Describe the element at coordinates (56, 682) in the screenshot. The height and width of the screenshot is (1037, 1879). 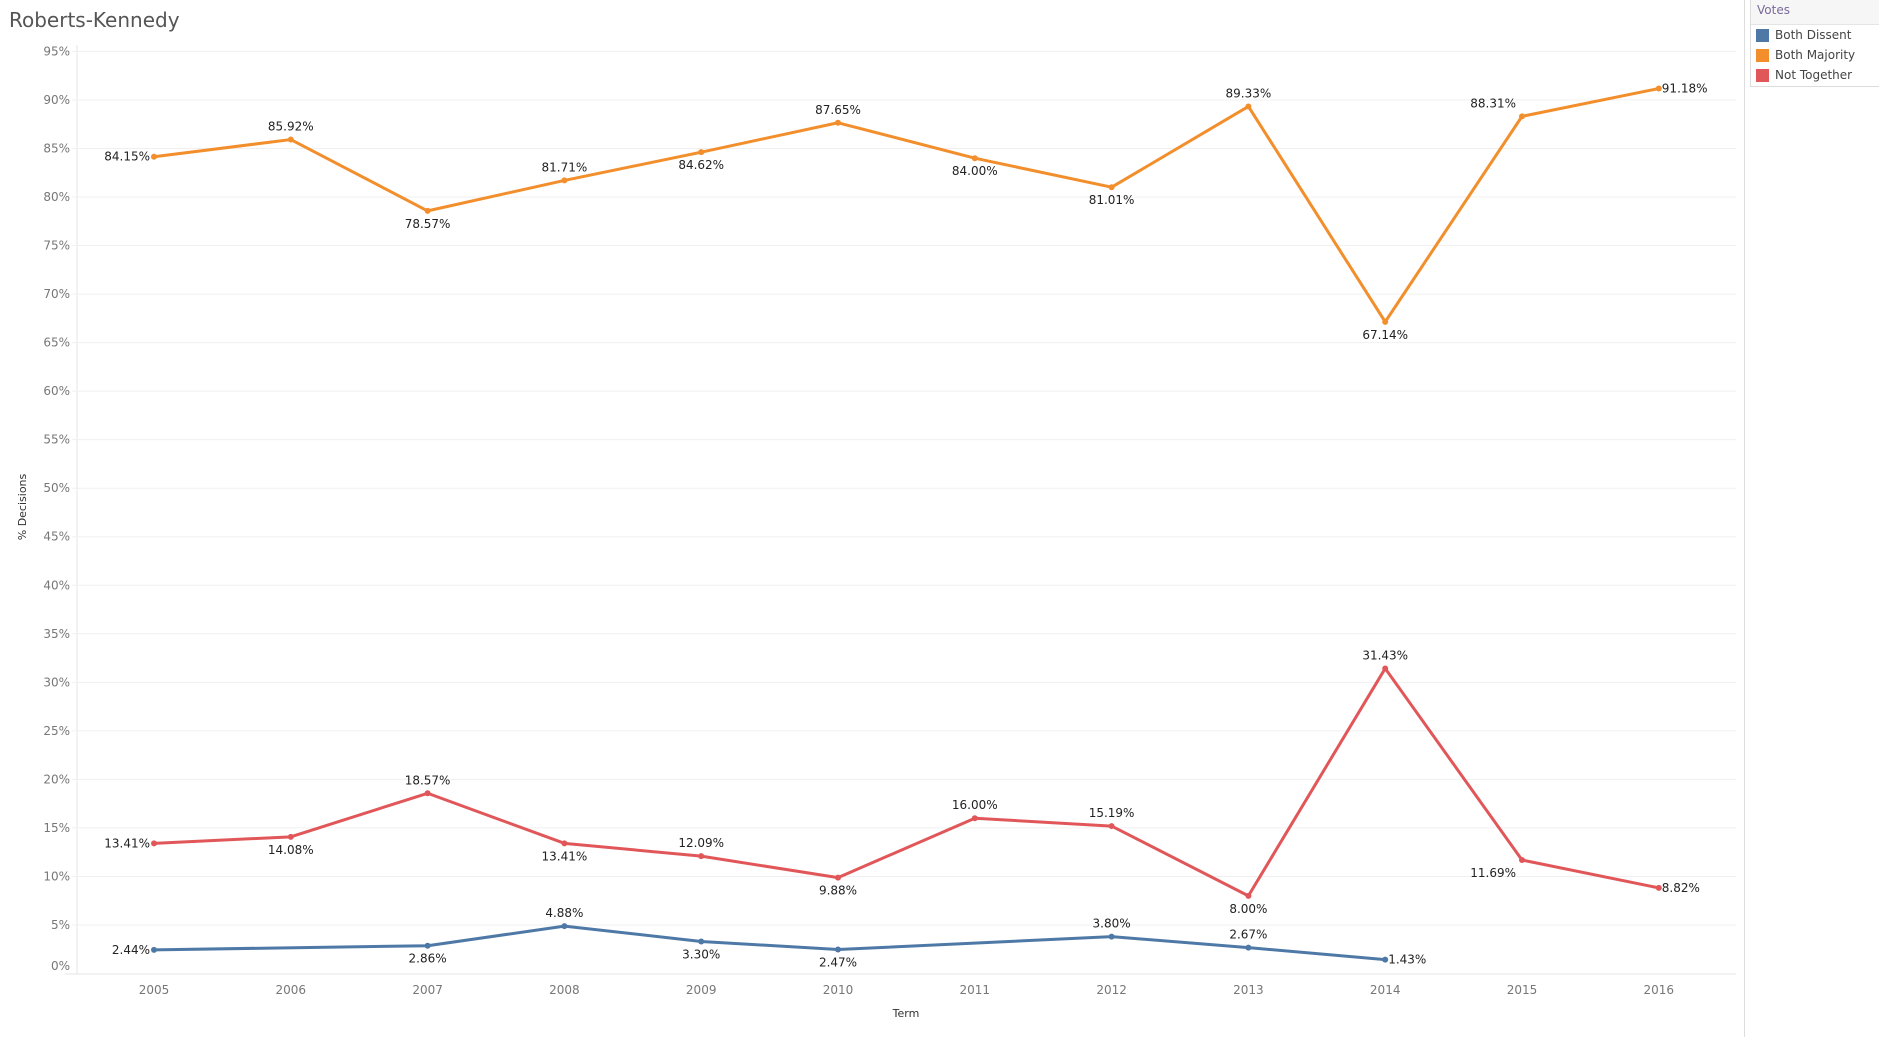
I see `y-tick-label: 30%` at that location.